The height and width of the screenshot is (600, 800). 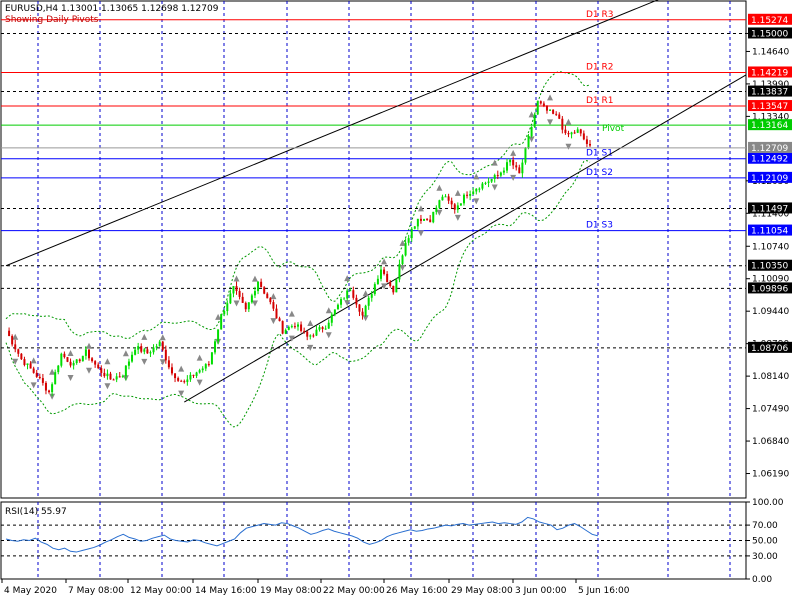 I want to click on price-tag-label: 1.11054, so click(x=769, y=232).